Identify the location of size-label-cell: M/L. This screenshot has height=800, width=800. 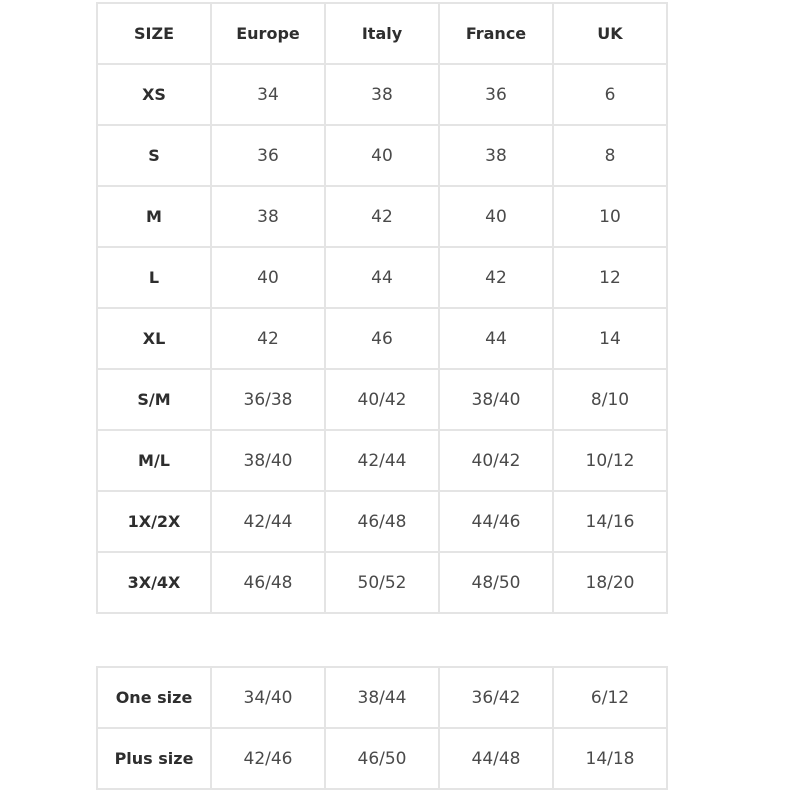
(154, 460).